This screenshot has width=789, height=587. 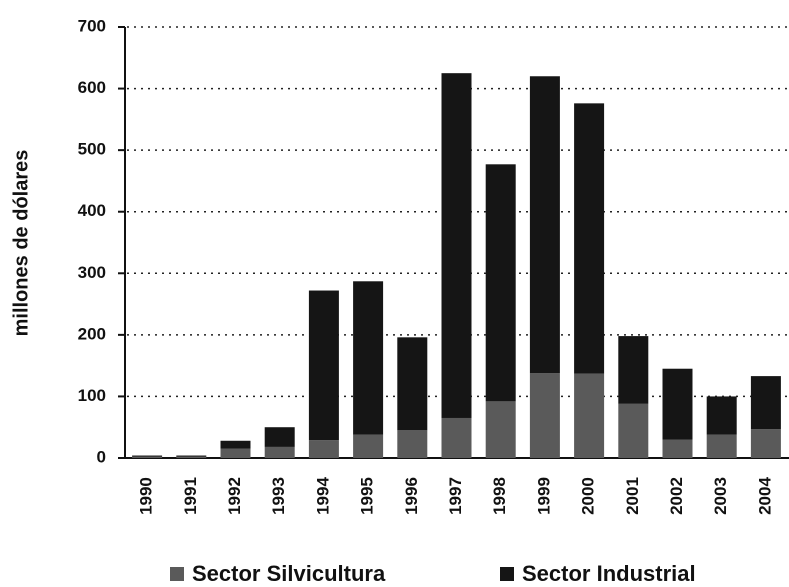 What do you see at coordinates (322, 496) in the screenshot?
I see `x-tick-label: 1994` at bounding box center [322, 496].